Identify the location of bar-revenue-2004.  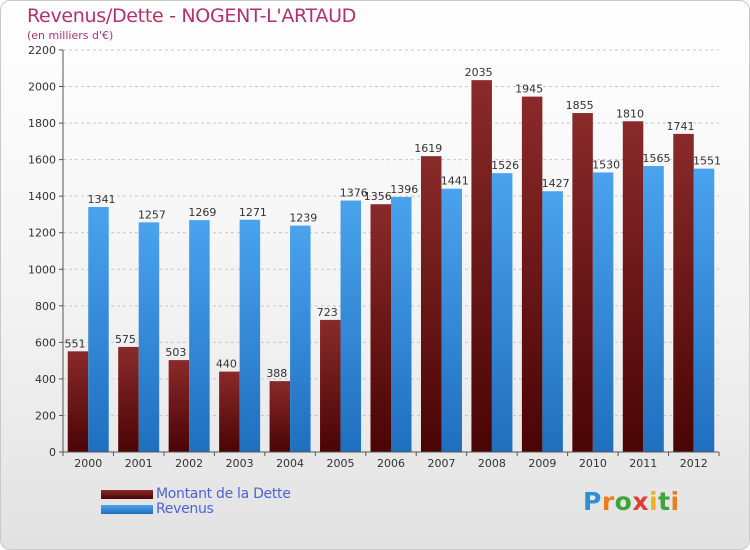
(300, 338).